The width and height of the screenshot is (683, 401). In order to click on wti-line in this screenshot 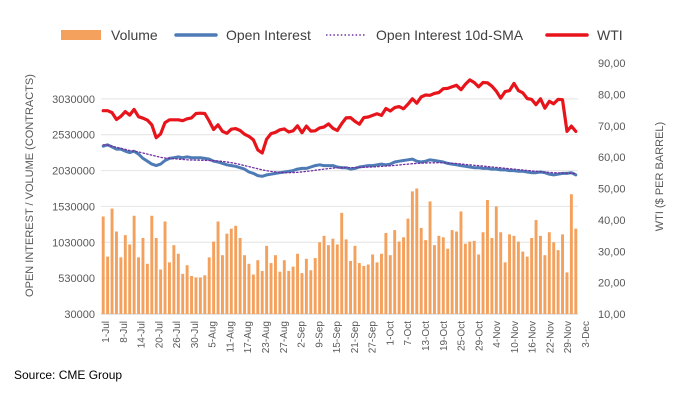, I will do `click(339, 116)`.